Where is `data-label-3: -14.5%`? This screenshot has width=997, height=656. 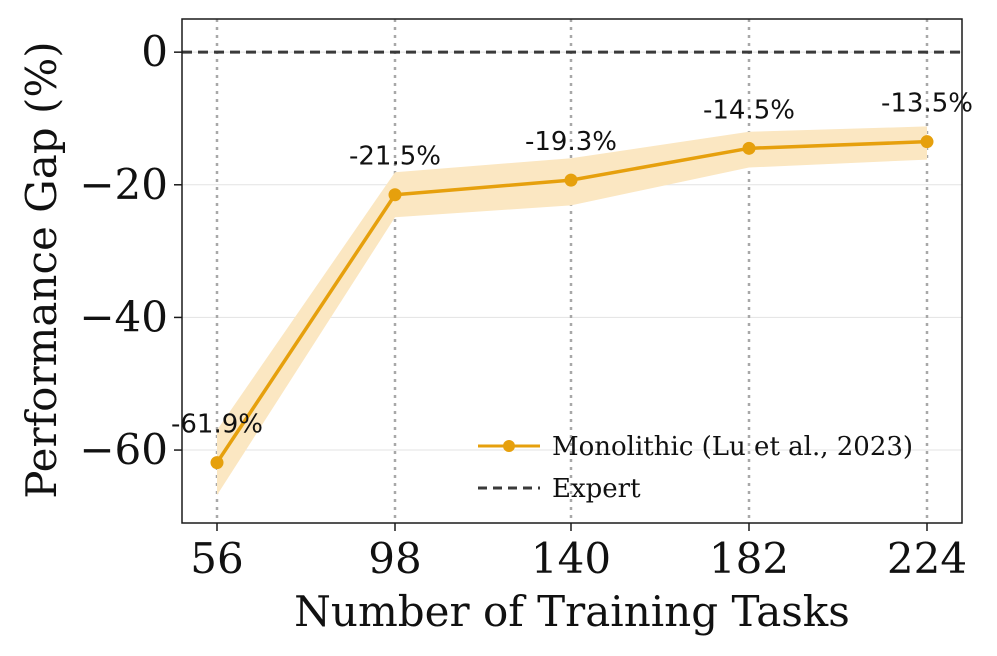
data-label-3: -14.5% is located at coordinates (749, 110).